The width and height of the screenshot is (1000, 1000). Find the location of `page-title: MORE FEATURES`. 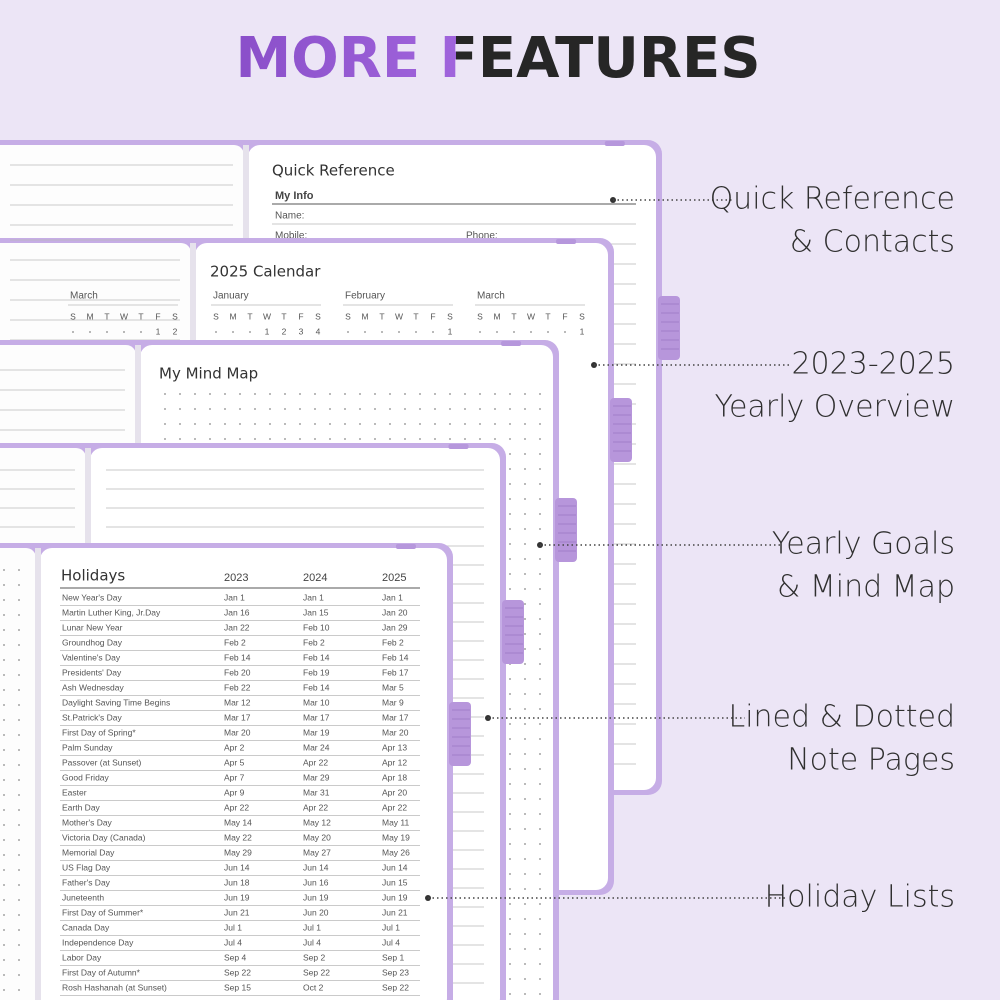

page-title: MORE FEATURES is located at coordinates (497, 58).